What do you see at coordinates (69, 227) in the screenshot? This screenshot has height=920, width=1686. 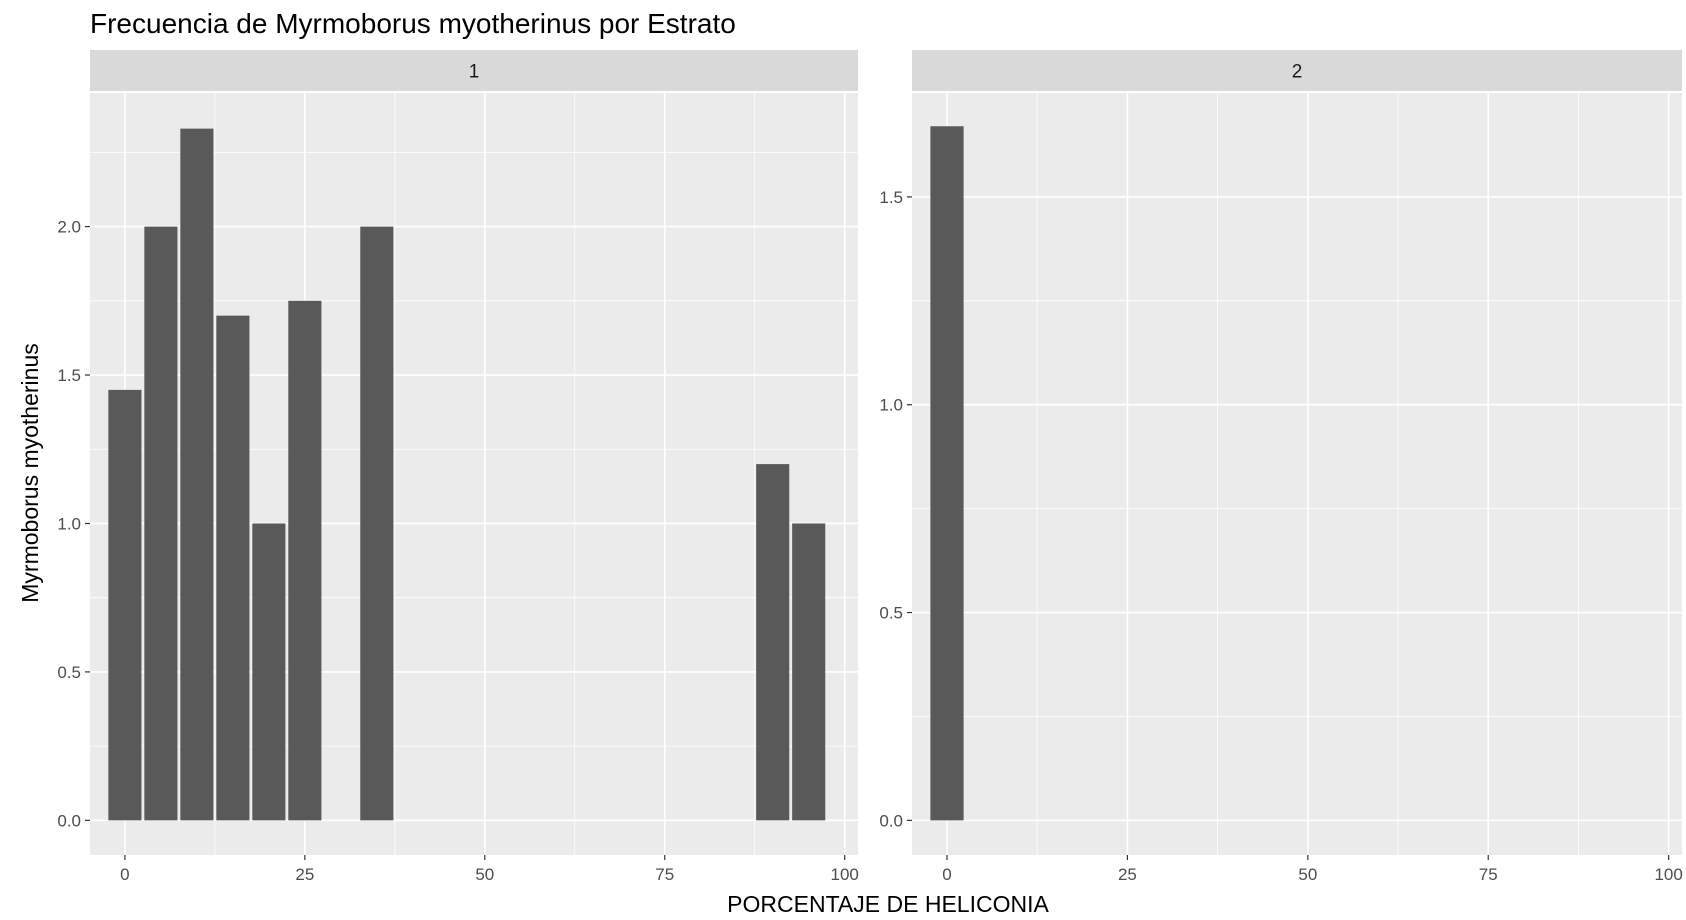 I see `y-tick-label: 2.0` at bounding box center [69, 227].